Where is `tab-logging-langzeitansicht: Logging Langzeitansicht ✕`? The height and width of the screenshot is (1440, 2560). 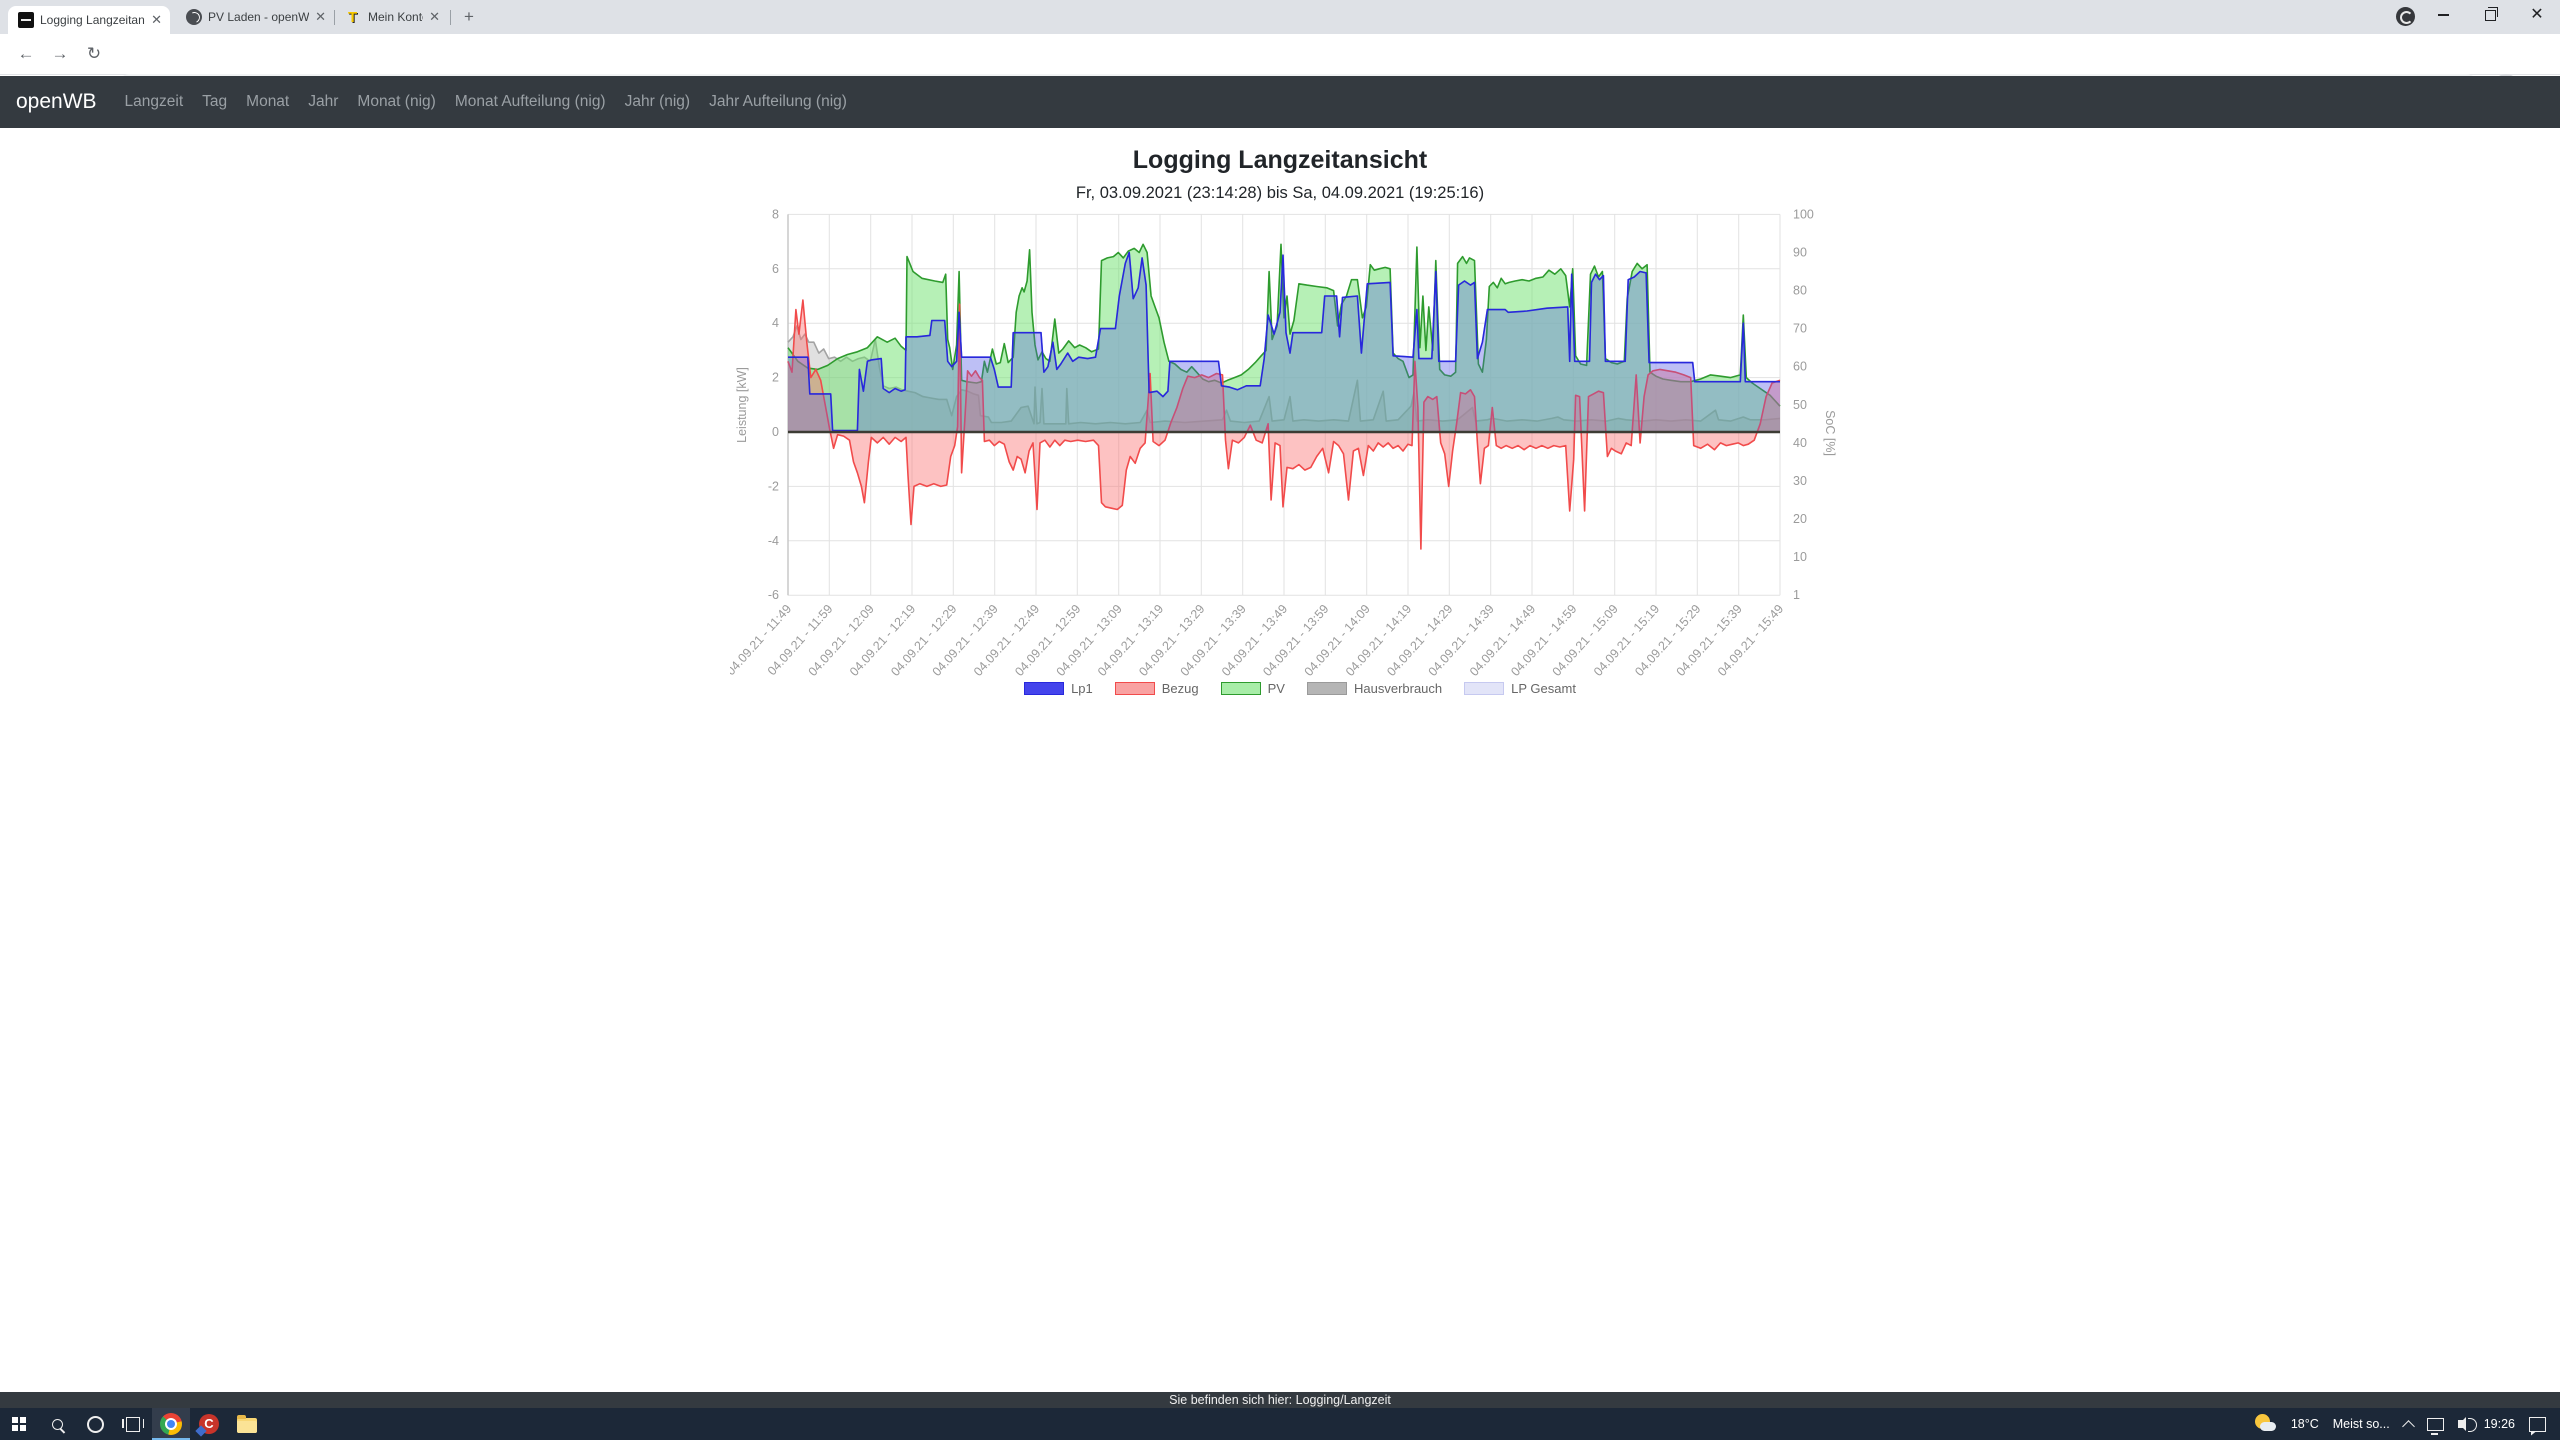 tab-logging-langzeitansicht: Logging Langzeitansicht ✕ is located at coordinates (89, 20).